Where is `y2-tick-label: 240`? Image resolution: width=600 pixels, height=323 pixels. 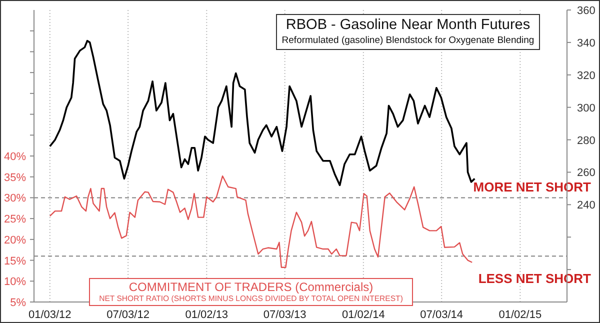 y2-tick-label: 240 is located at coordinates (586, 206).